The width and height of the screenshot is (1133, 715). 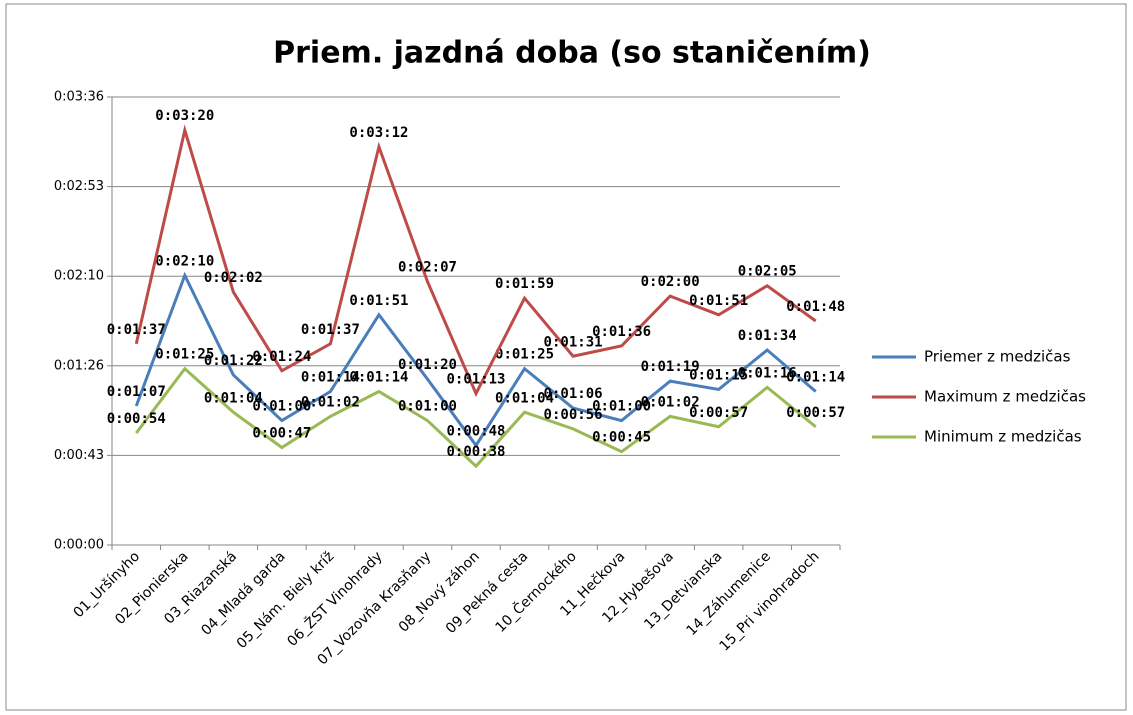 I want to click on value-label: 0:01:34, so click(x=767, y=336).